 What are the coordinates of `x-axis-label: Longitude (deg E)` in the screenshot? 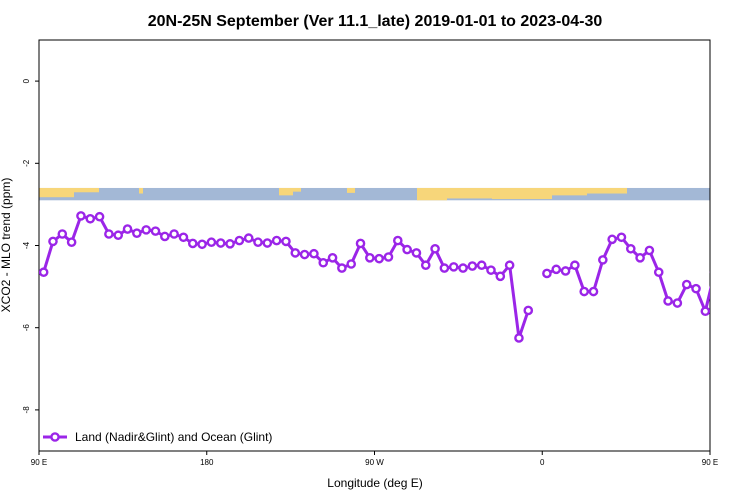 It's located at (374, 483).